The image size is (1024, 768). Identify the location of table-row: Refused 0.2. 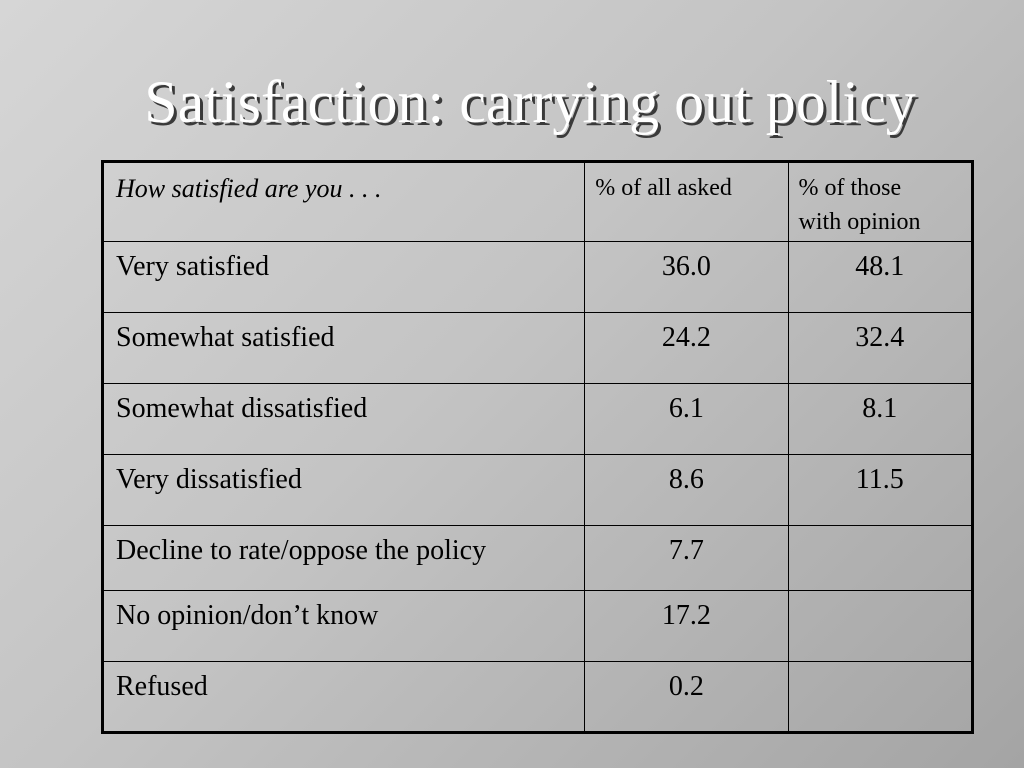
(537, 697).